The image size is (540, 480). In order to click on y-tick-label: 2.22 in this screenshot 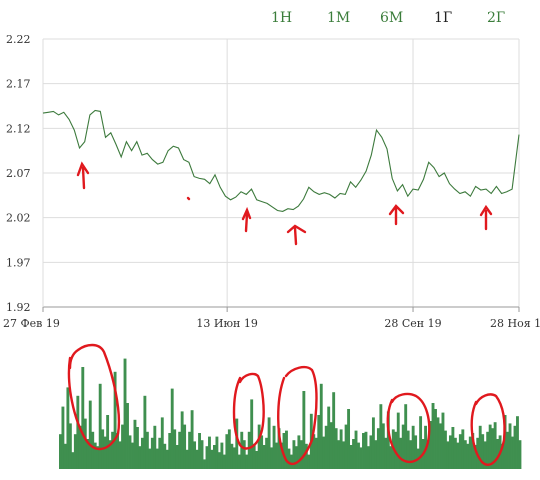, I will do `click(18, 39)`.